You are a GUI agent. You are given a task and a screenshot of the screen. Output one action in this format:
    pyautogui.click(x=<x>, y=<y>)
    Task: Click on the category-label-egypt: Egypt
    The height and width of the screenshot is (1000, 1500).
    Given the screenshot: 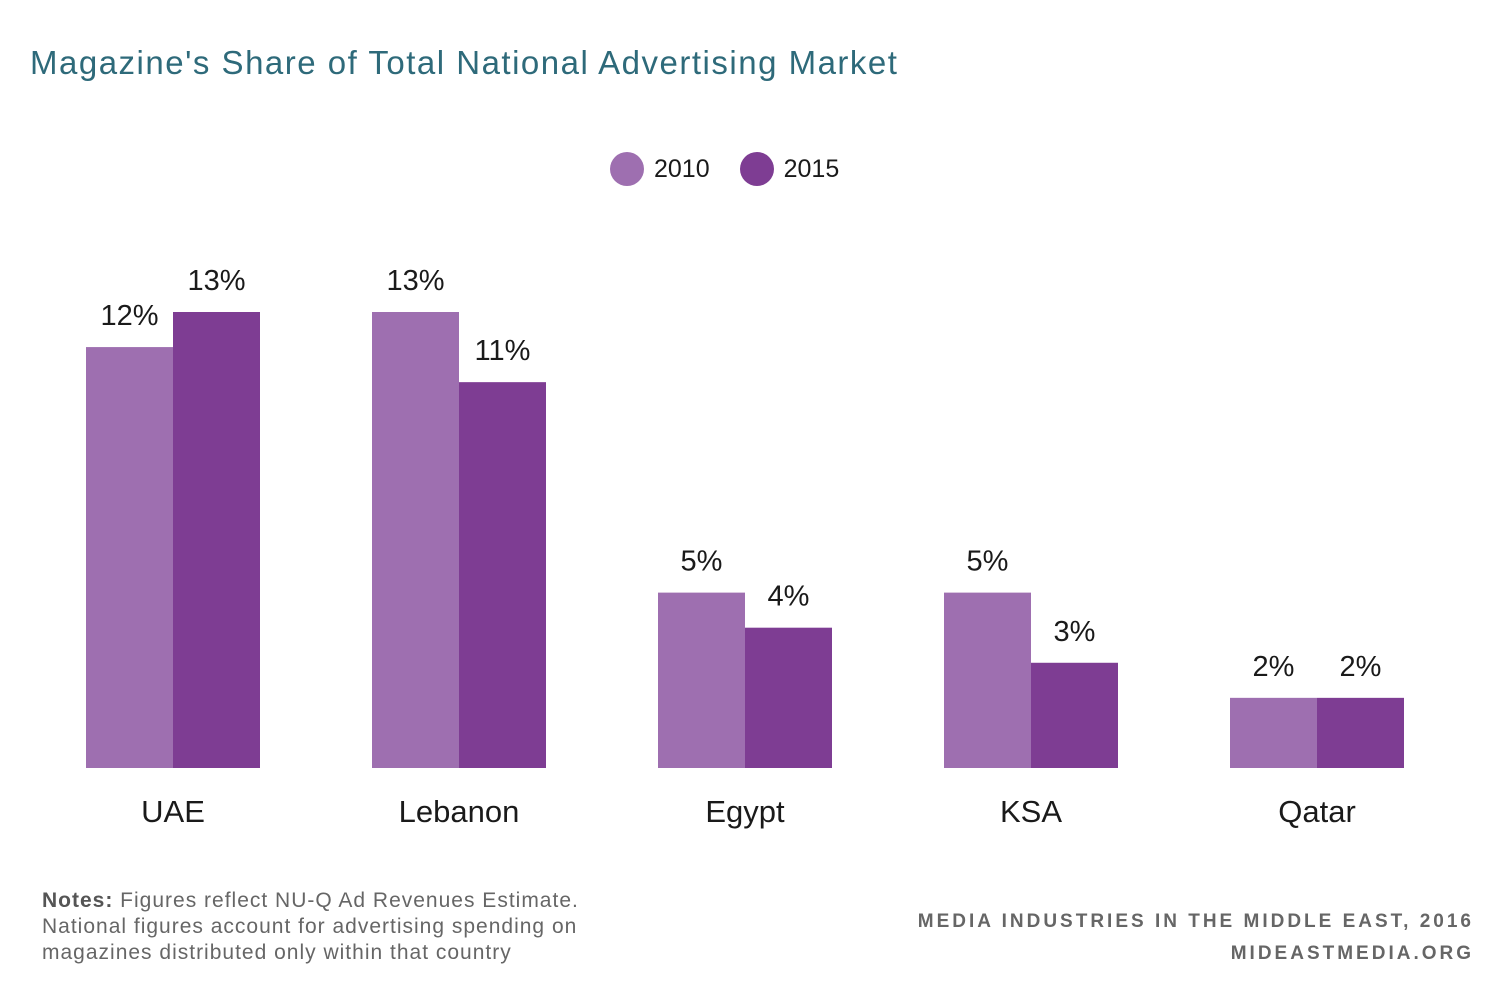 What is the action you would take?
    pyautogui.click(x=745, y=811)
    